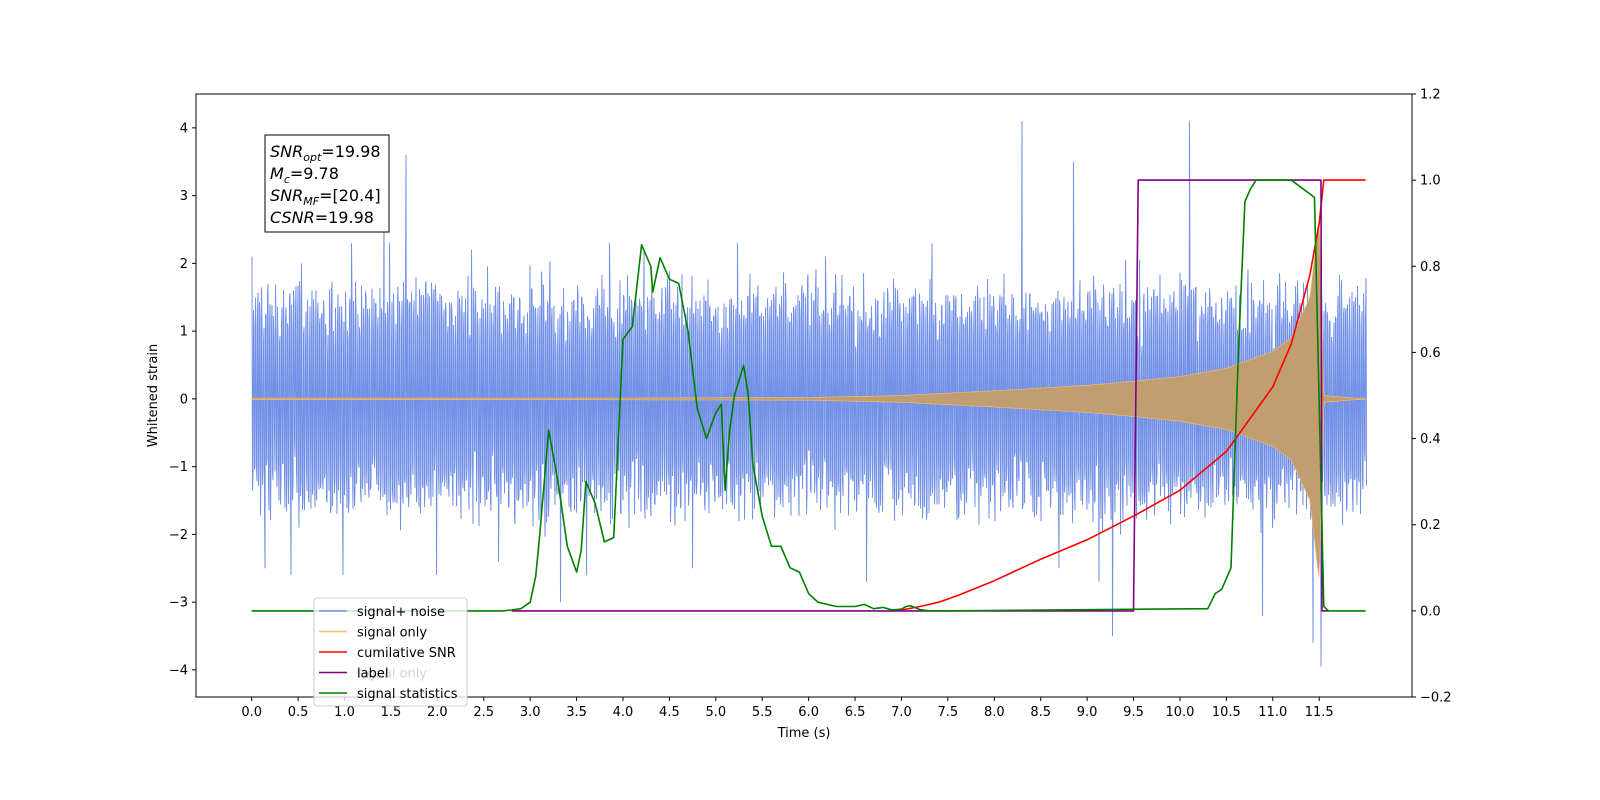  I want to click on x-tick-label: 10.0, so click(1179, 712).